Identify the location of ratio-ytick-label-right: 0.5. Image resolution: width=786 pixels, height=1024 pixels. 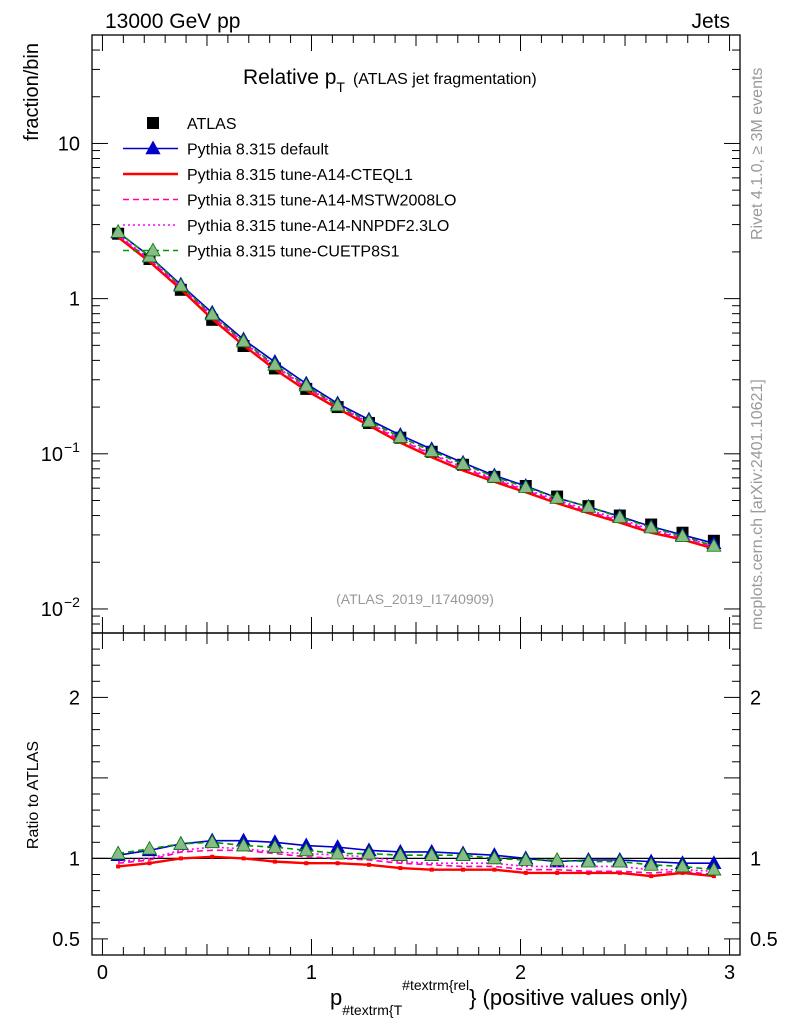
(764, 940).